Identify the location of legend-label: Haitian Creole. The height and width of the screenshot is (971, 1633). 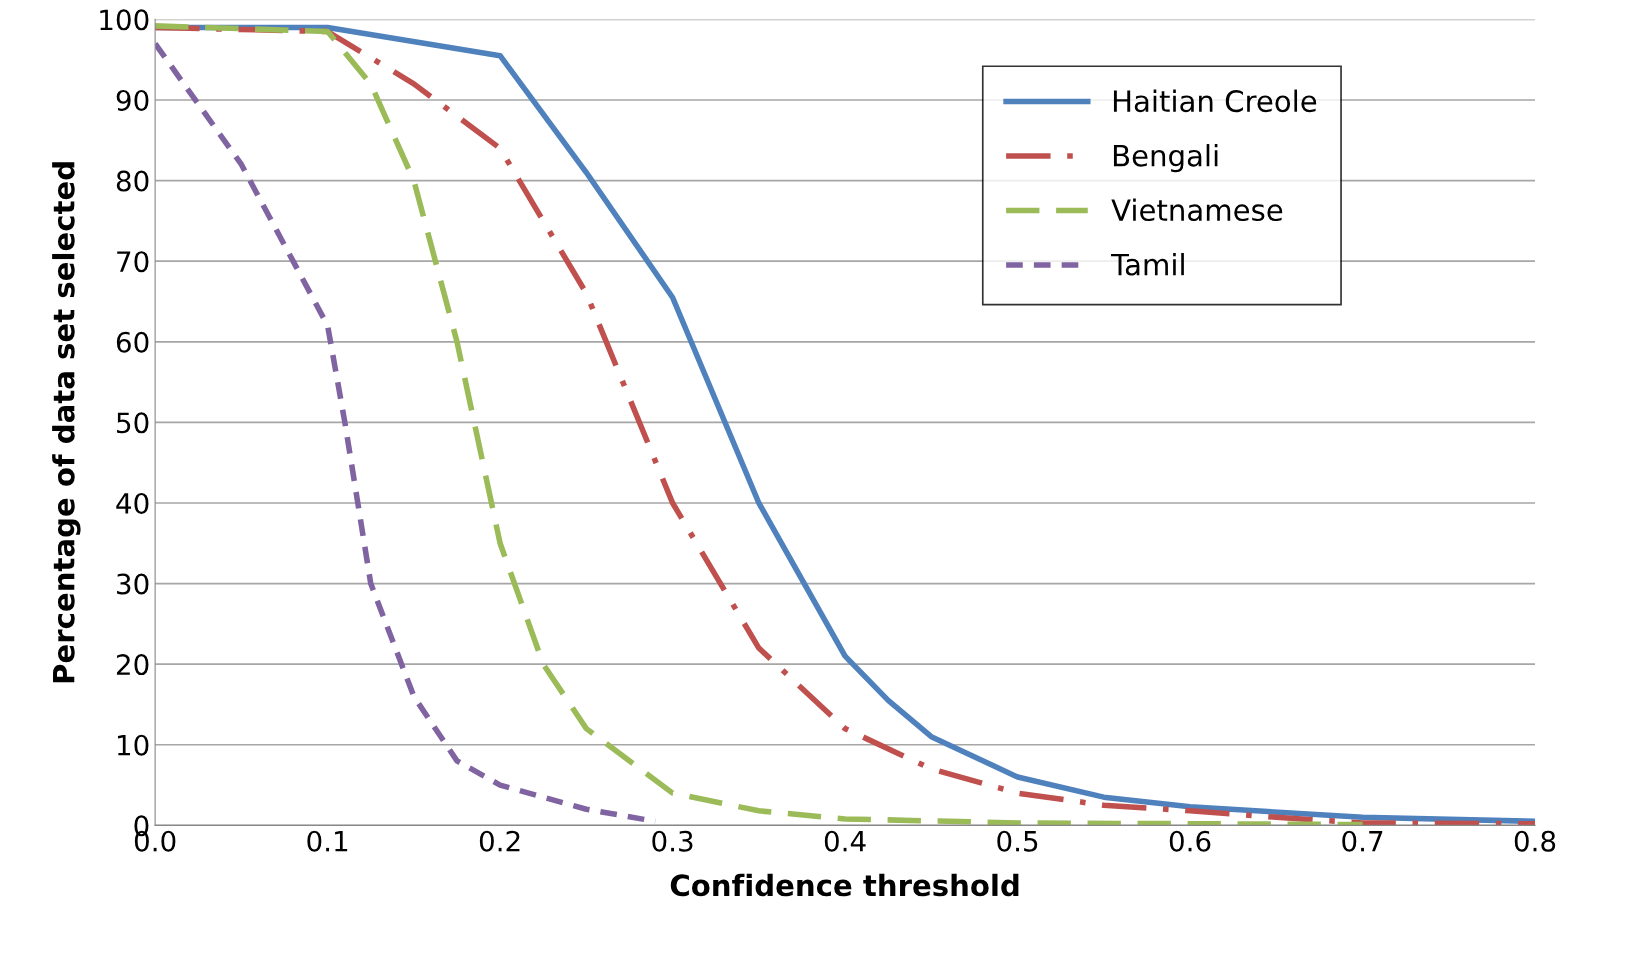
(1215, 101).